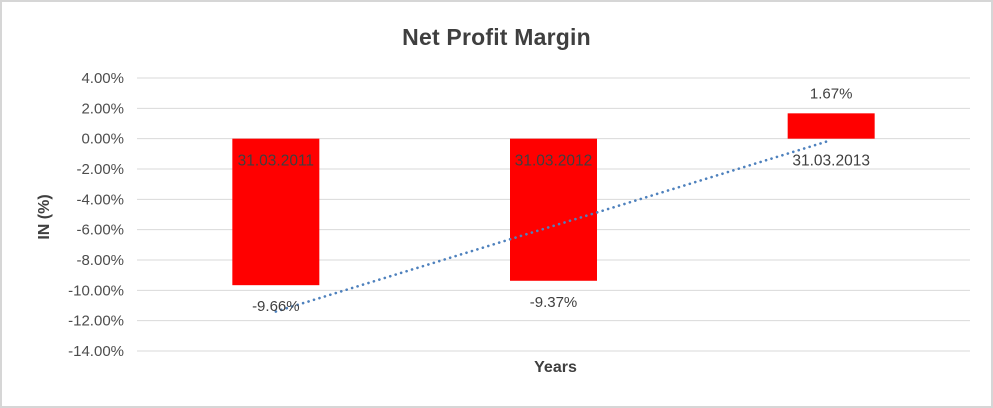 Image resolution: width=993 pixels, height=408 pixels. What do you see at coordinates (100, 230) in the screenshot?
I see `y-tick-label: -6.00%` at bounding box center [100, 230].